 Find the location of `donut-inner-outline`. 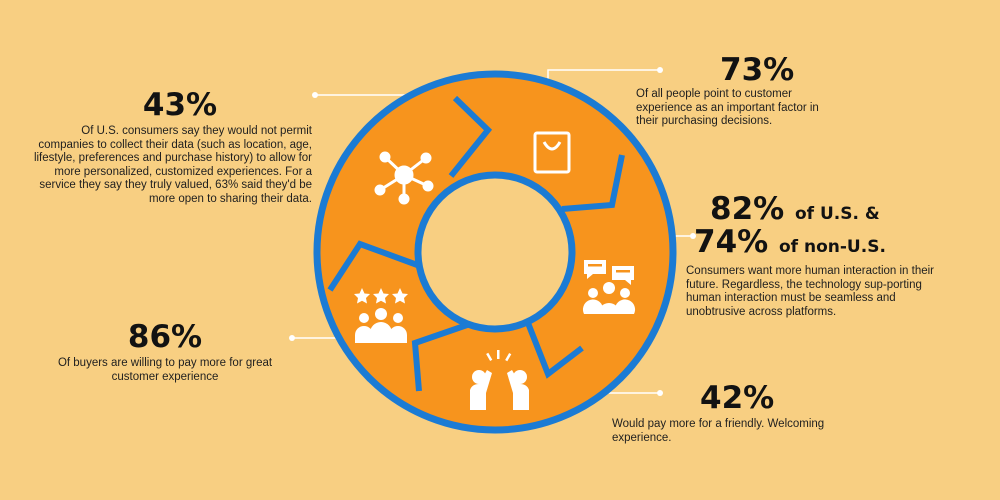

donut-inner-outline is located at coordinates (495, 252).